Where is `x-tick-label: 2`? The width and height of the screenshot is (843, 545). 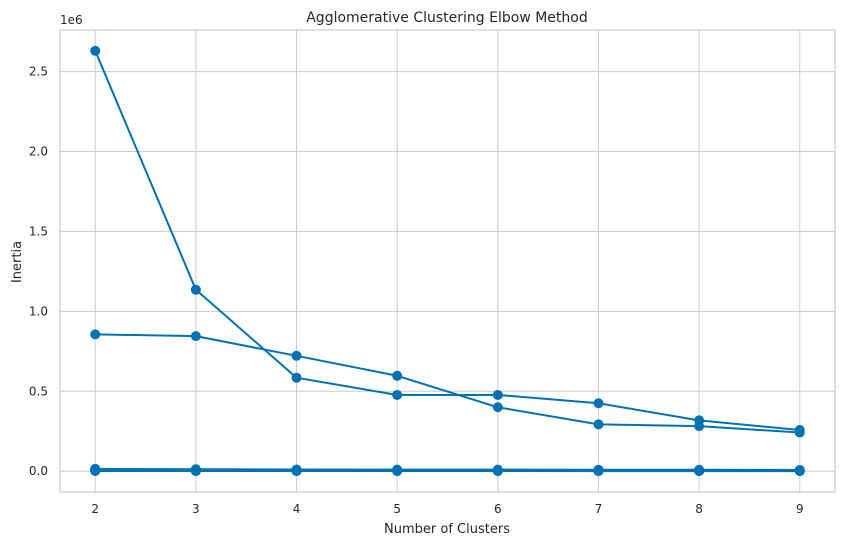
x-tick-label: 2 is located at coordinates (95, 509).